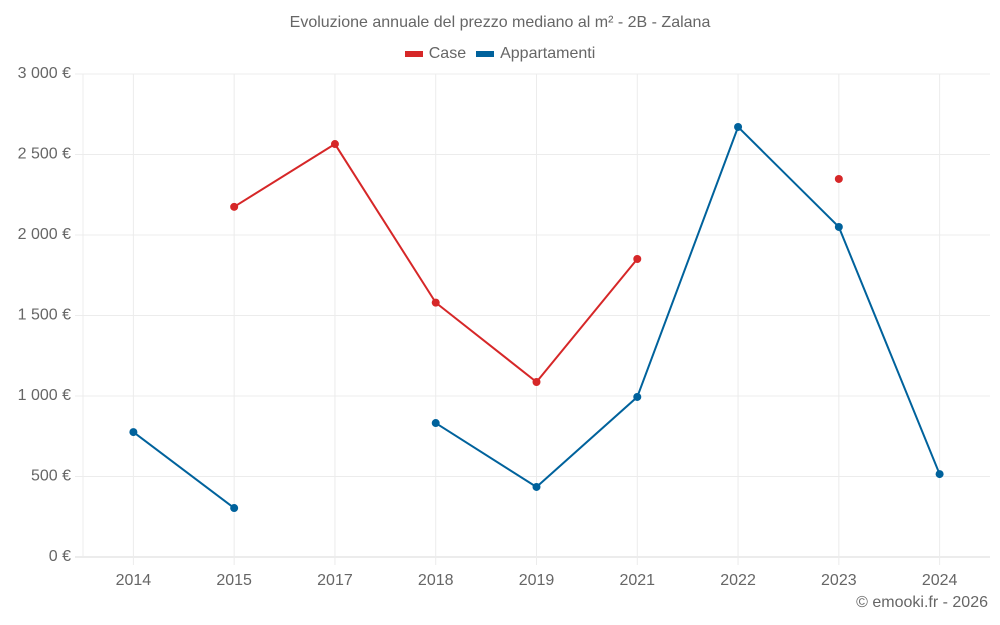 The height and width of the screenshot is (625, 1000). I want to click on x-tick-label: 2019, so click(537, 580).